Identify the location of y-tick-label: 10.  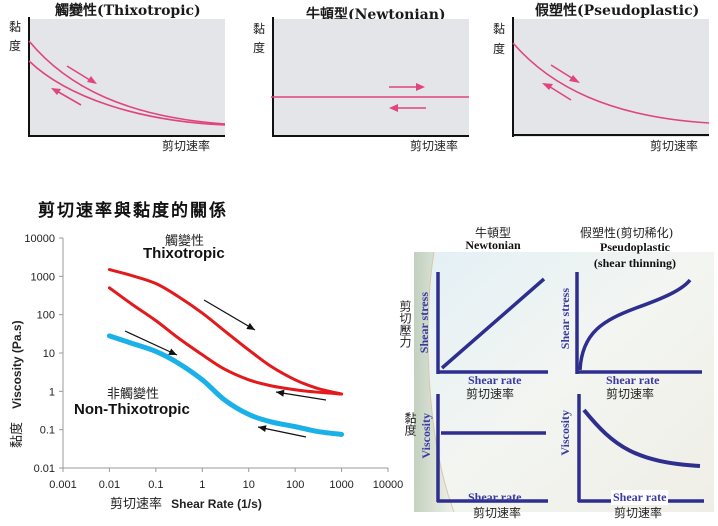
(49, 354).